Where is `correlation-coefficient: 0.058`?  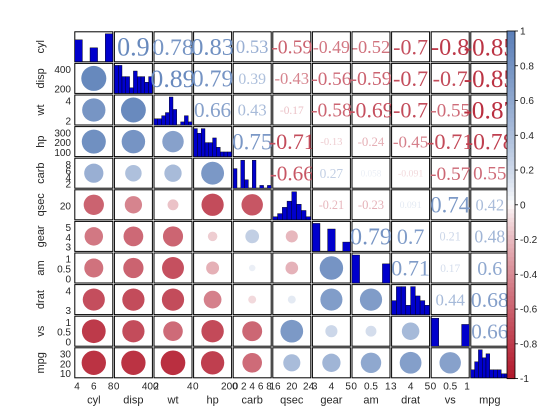 correlation-coefficient: 0.058 is located at coordinates (371, 173).